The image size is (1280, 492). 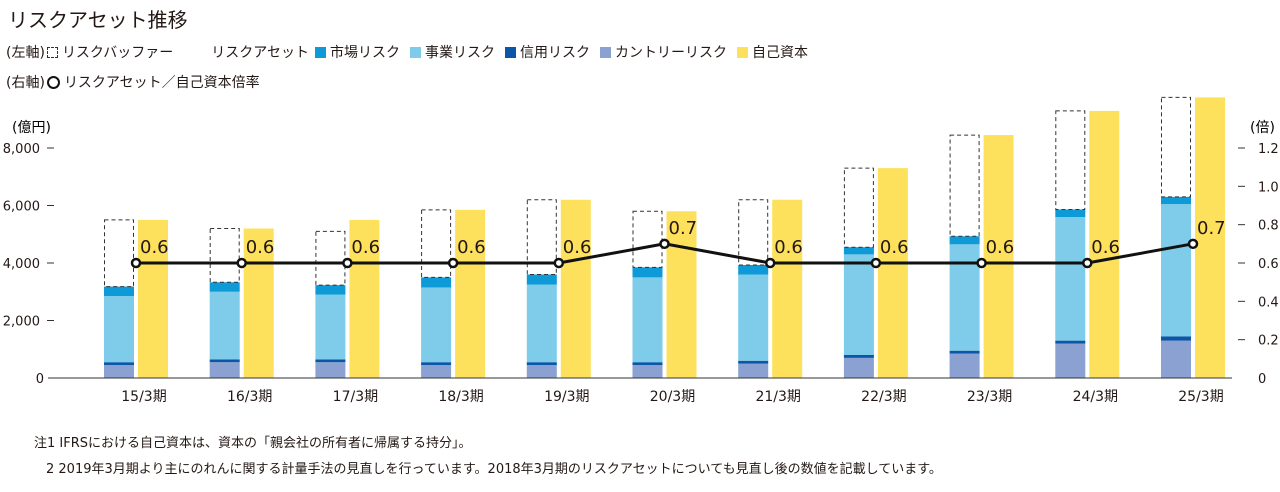 I want to click on x-tick-label: 17/3期, so click(x=355, y=397).